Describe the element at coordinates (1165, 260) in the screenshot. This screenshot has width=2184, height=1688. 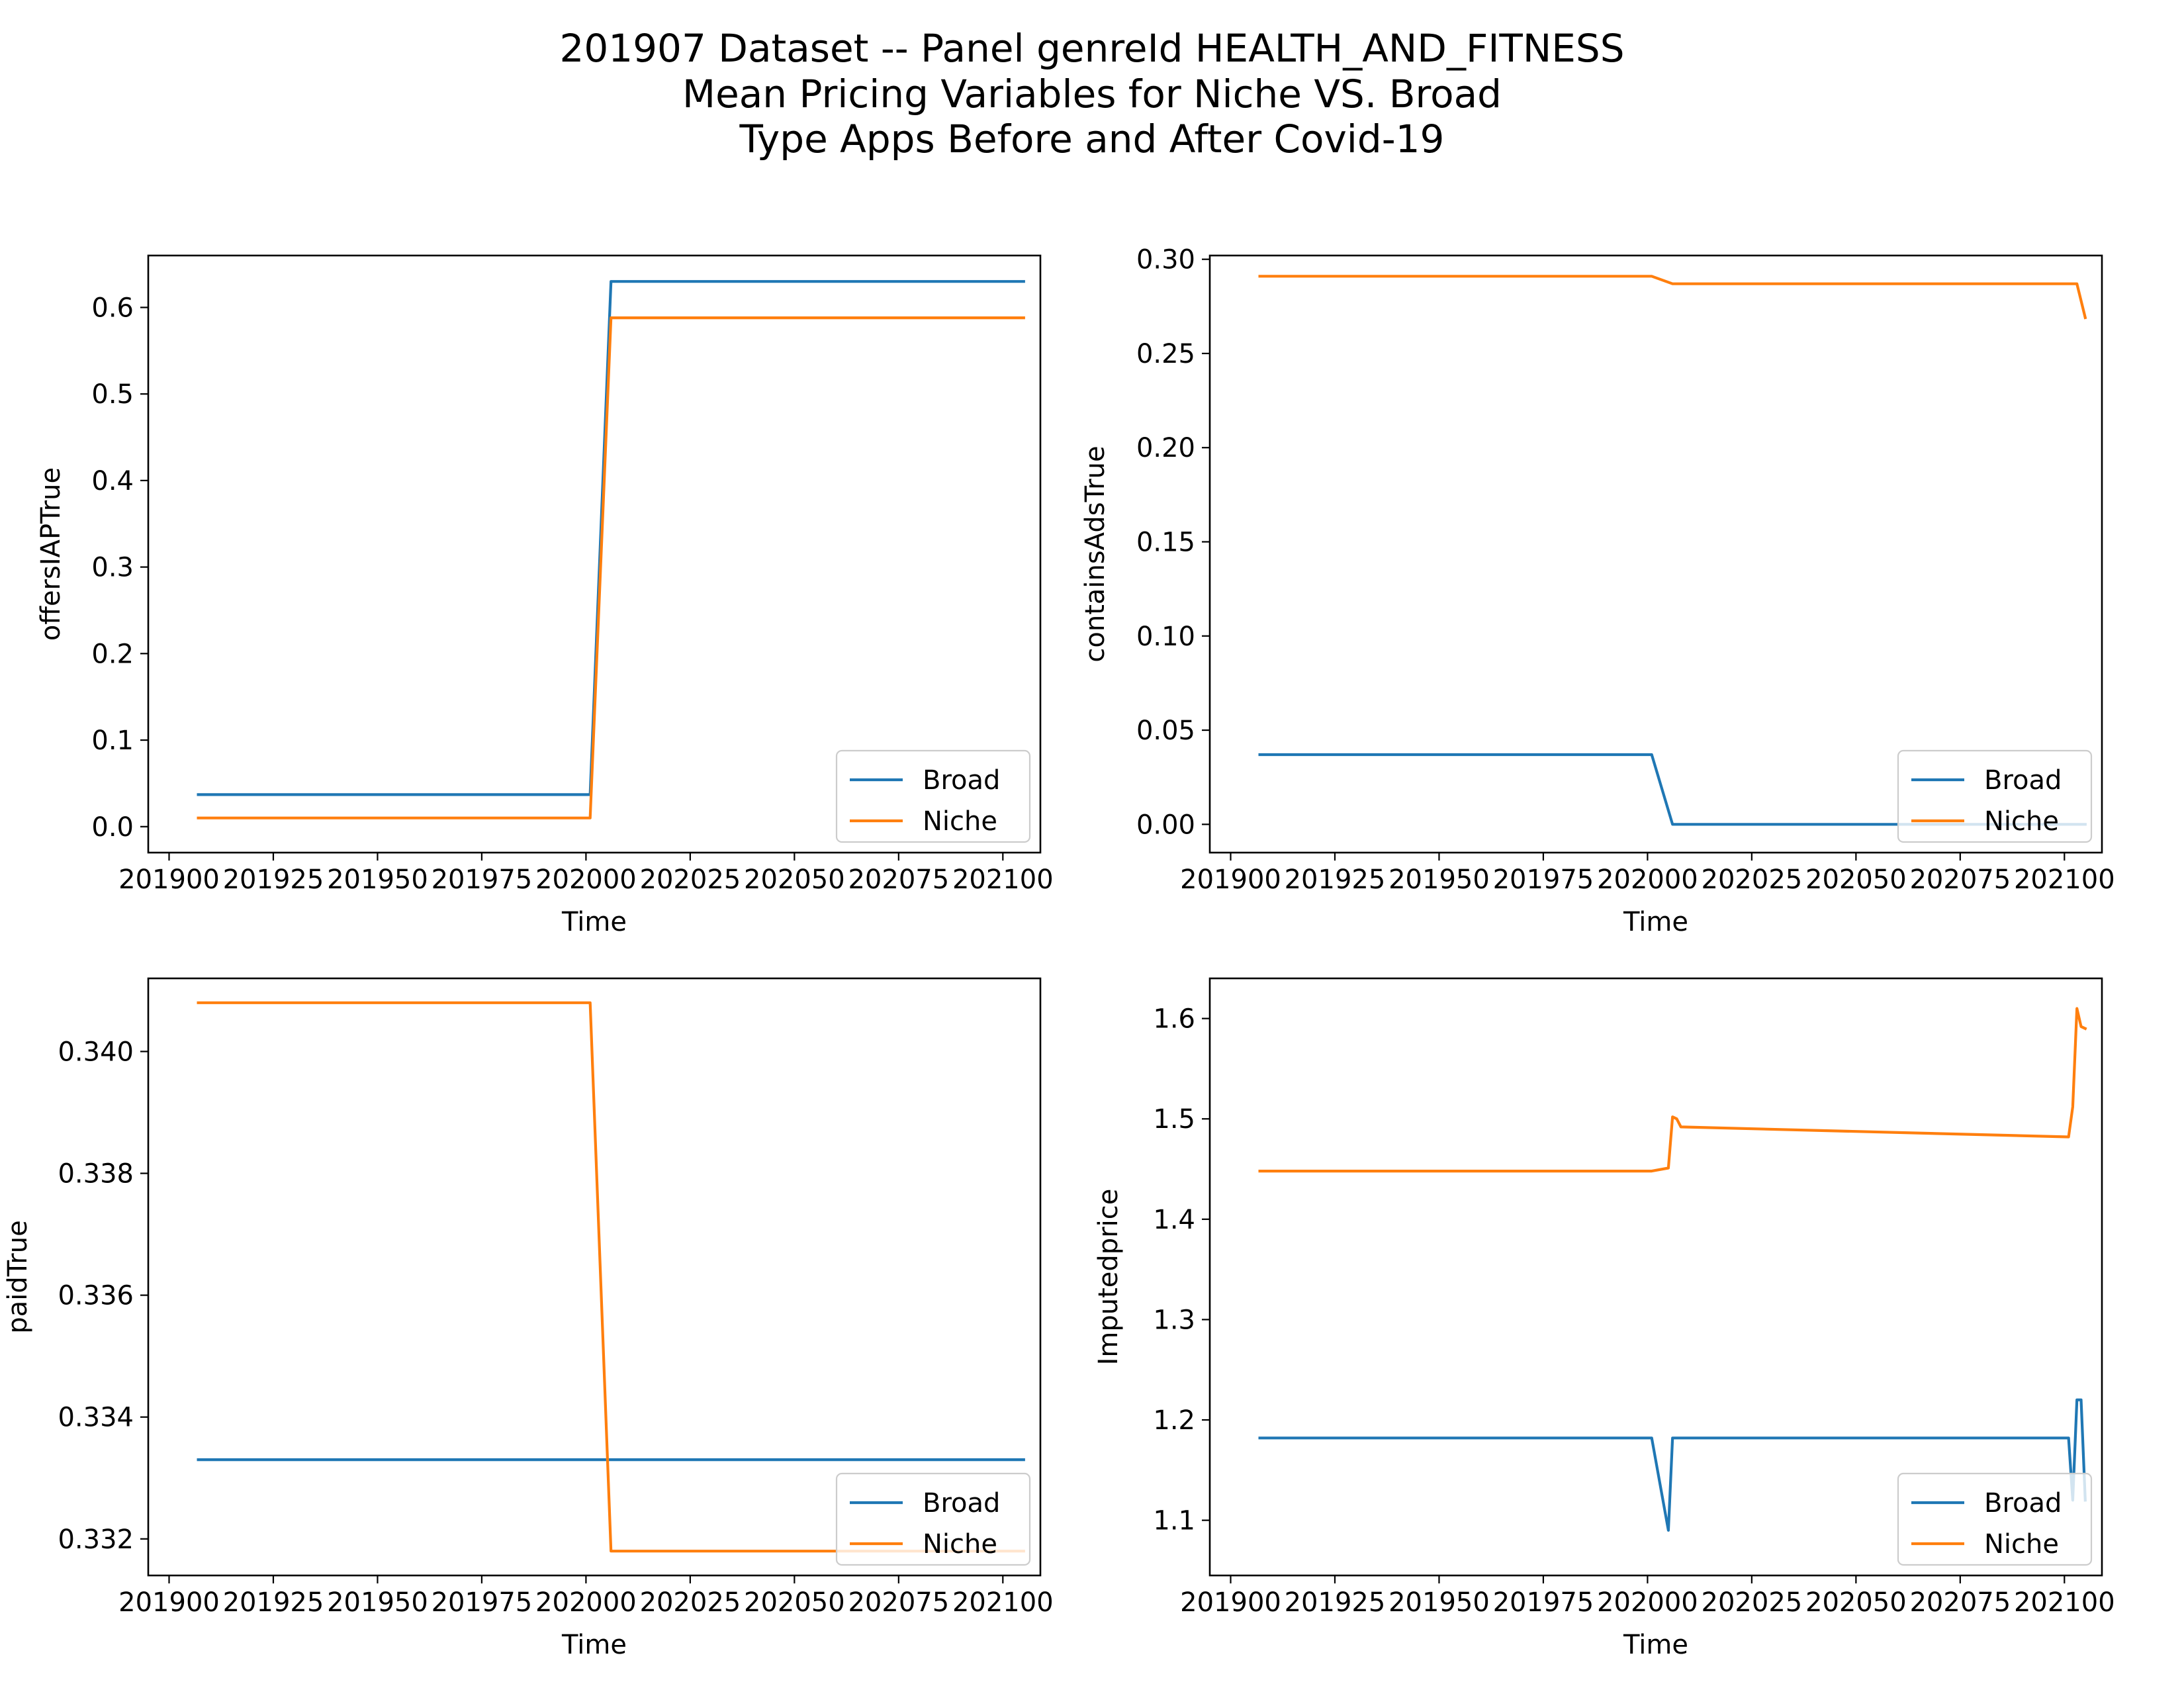
I see `y-tick-label: 0.30` at that location.